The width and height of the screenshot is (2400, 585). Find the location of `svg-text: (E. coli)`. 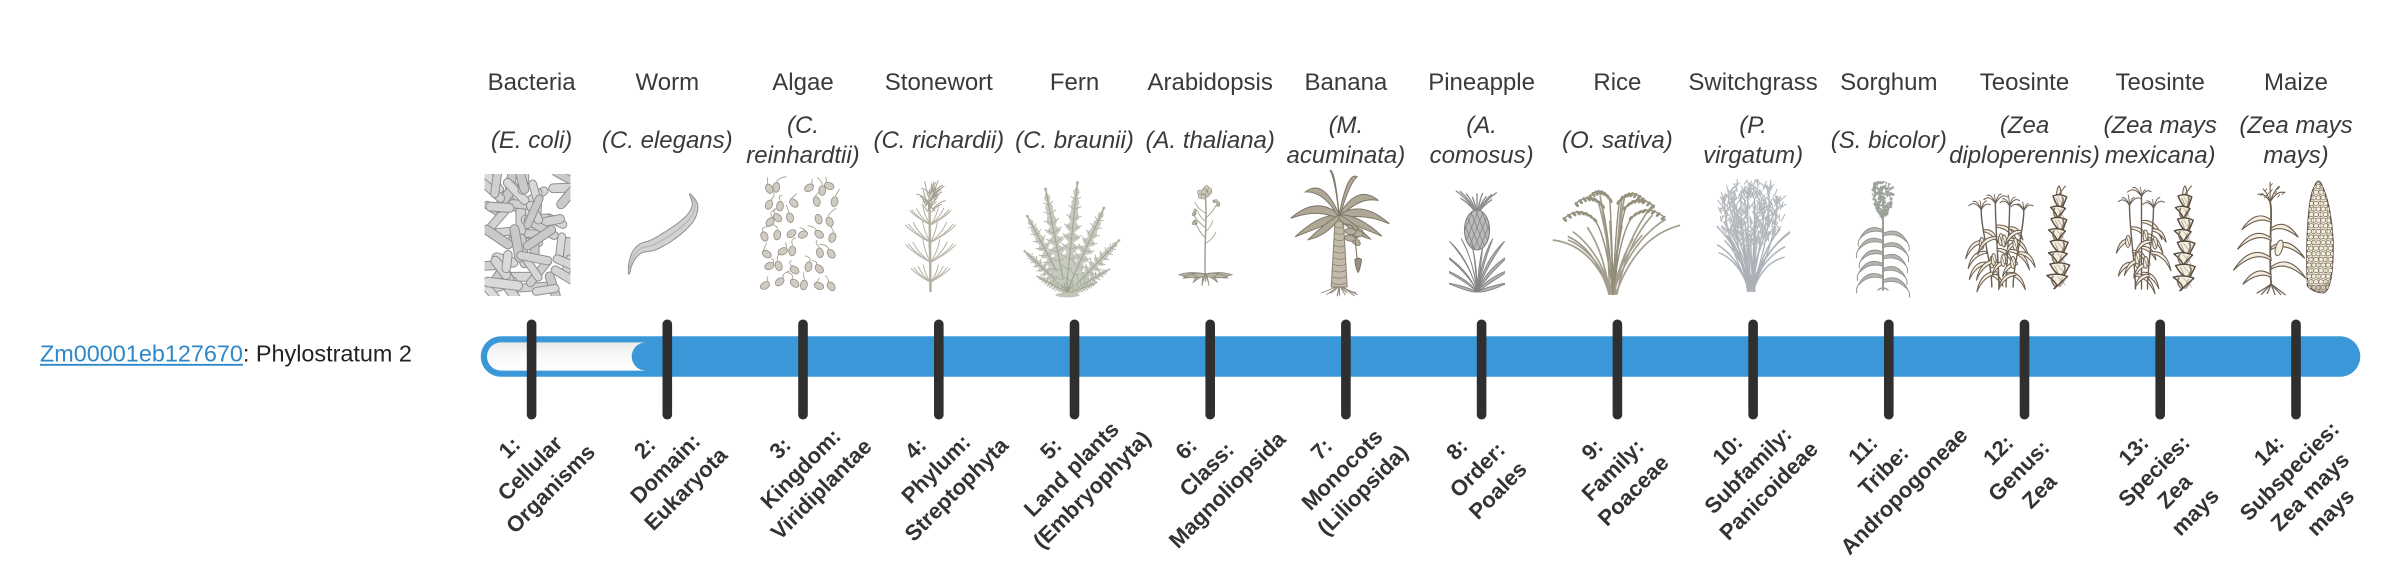

svg-text: (E. coli) is located at coordinates (531, 140).